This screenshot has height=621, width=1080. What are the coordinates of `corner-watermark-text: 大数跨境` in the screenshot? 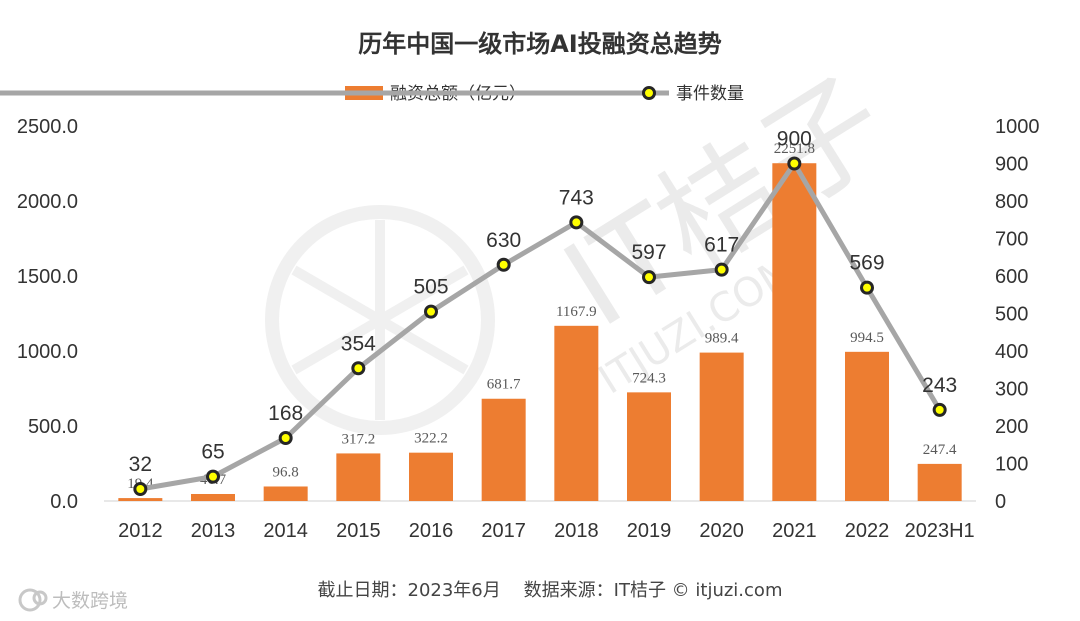 It's located at (90, 601).